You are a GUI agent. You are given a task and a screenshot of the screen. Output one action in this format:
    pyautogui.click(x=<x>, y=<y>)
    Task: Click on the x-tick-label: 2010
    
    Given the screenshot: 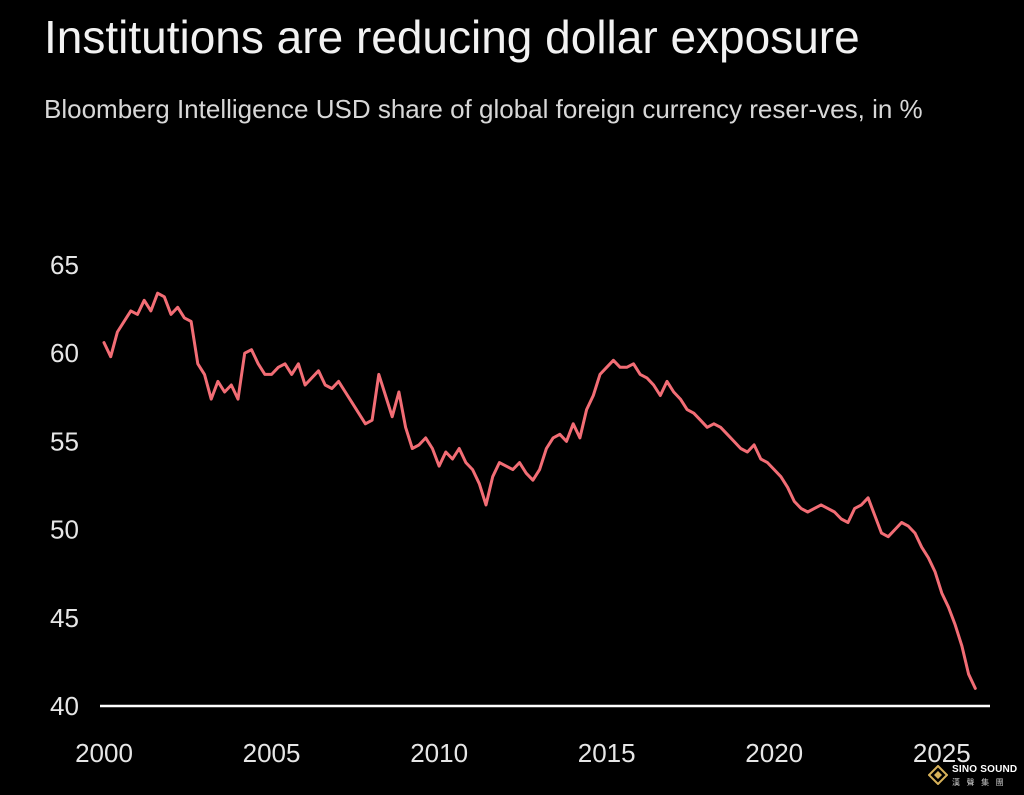 What is the action you would take?
    pyautogui.click(x=439, y=753)
    